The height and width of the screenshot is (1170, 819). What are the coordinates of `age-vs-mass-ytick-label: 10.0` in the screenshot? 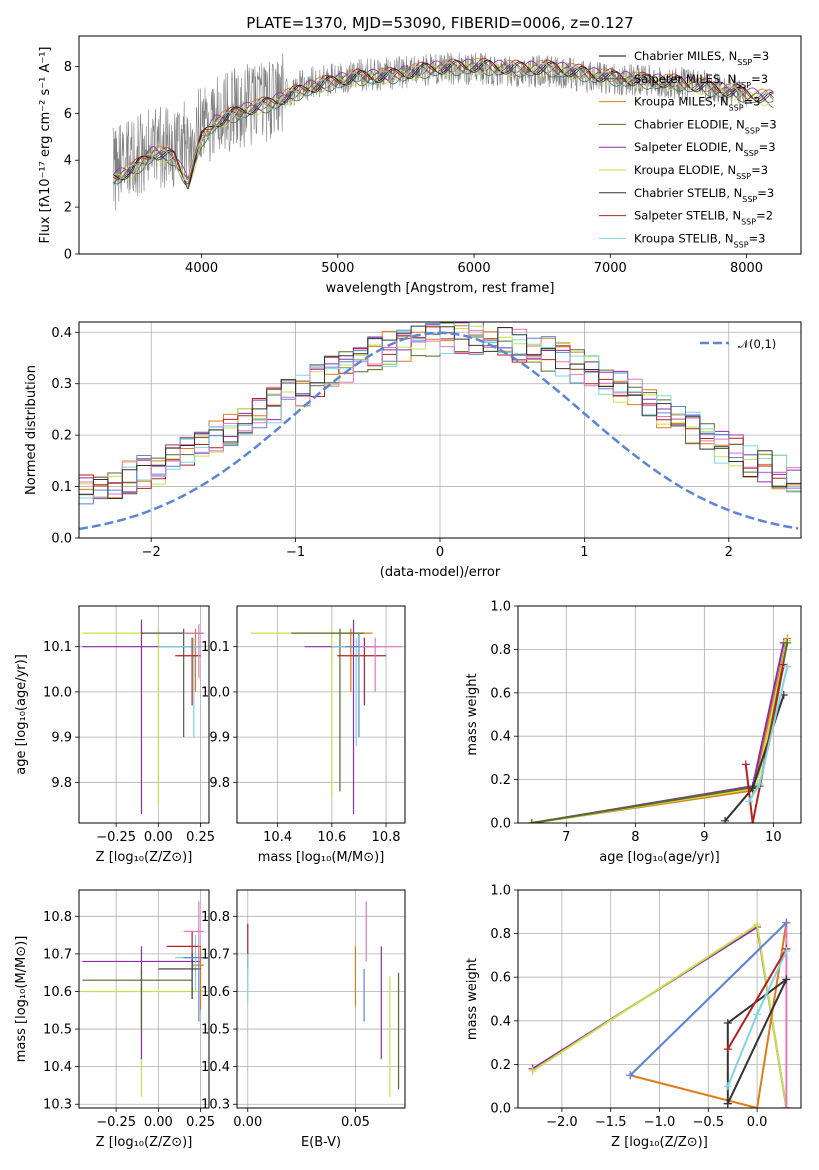 It's located at (215, 692).